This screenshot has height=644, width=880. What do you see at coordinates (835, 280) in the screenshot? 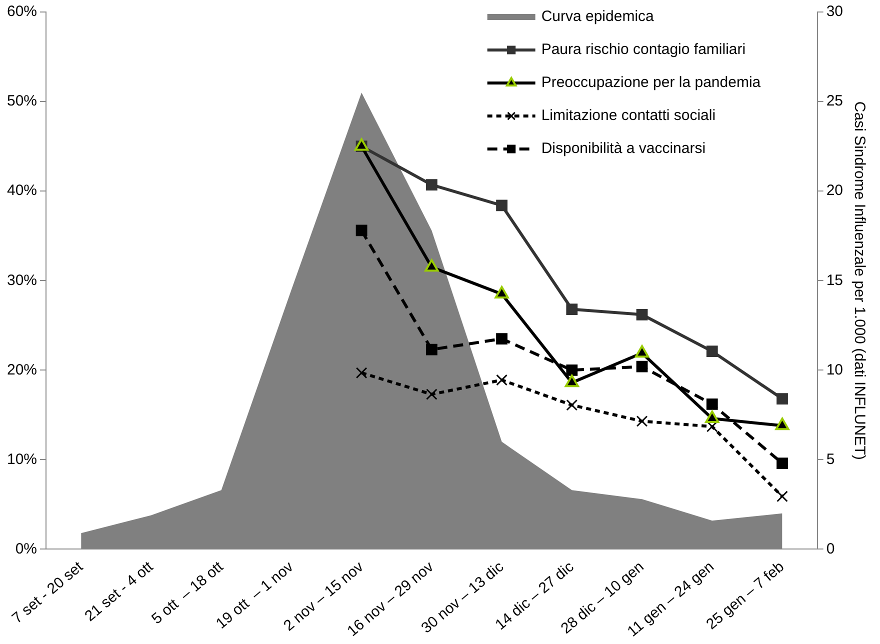
I see `y2-tick-label: 15` at bounding box center [835, 280].